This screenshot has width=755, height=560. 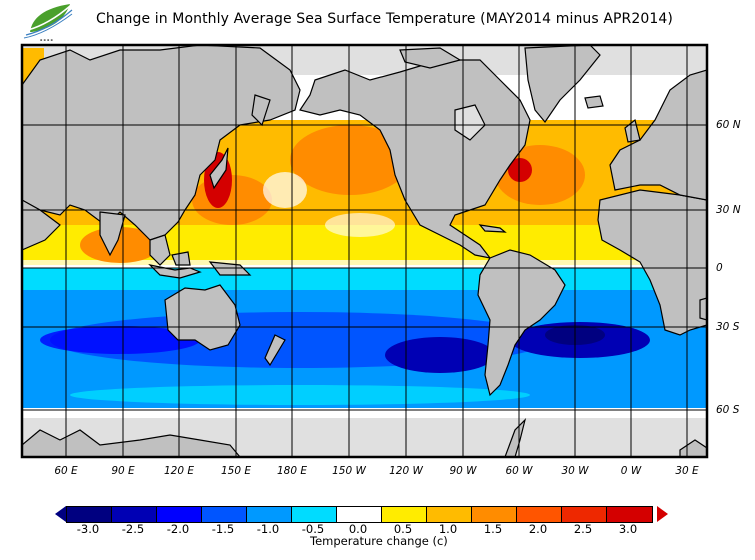 I want to click on colorbar-tick-label: -2.0, so click(x=178, y=529).